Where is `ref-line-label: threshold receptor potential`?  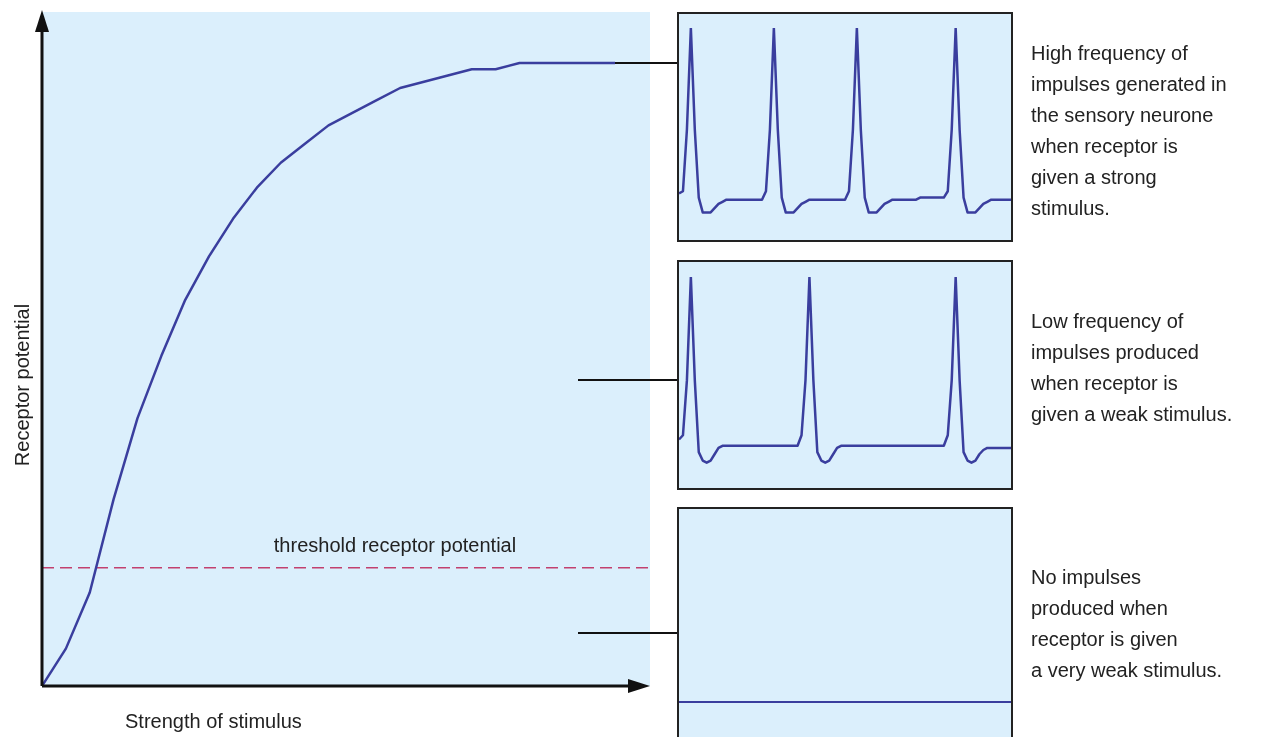
ref-line-label: threshold receptor potential is located at coordinates (395, 544).